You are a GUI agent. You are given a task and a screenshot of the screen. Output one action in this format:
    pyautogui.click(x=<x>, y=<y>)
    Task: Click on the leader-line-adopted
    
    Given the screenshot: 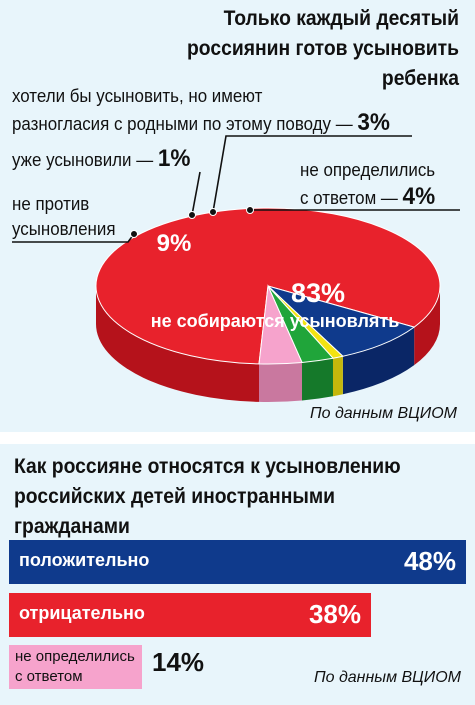 What is the action you would take?
    pyautogui.click(x=196, y=193)
    